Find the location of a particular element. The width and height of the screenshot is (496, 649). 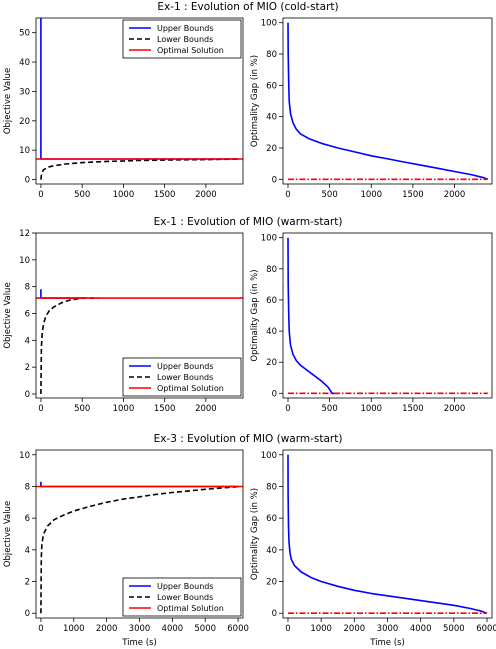

x-tick-label: 3000 is located at coordinates (388, 629).